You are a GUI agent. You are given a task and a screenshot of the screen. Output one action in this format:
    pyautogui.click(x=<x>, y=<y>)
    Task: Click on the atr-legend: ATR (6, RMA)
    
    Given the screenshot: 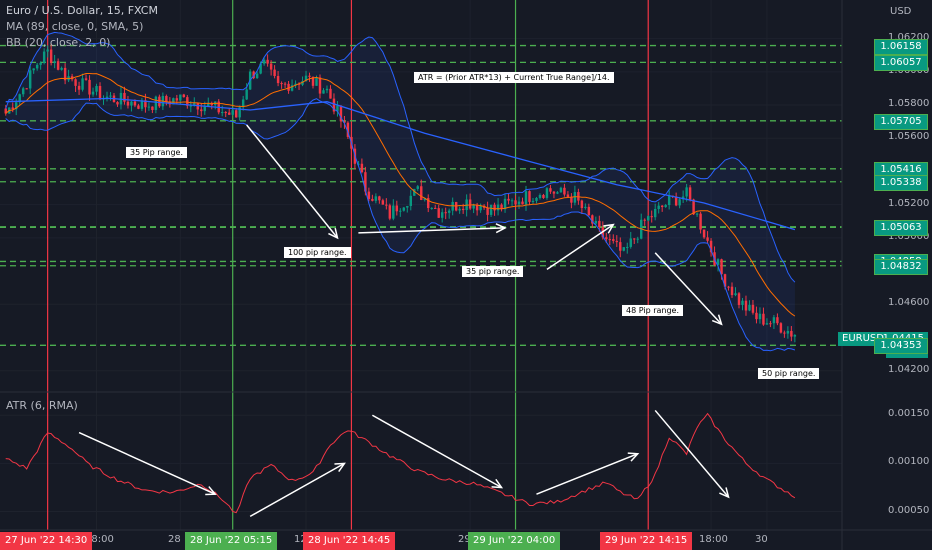 What is the action you would take?
    pyautogui.click(x=42, y=405)
    